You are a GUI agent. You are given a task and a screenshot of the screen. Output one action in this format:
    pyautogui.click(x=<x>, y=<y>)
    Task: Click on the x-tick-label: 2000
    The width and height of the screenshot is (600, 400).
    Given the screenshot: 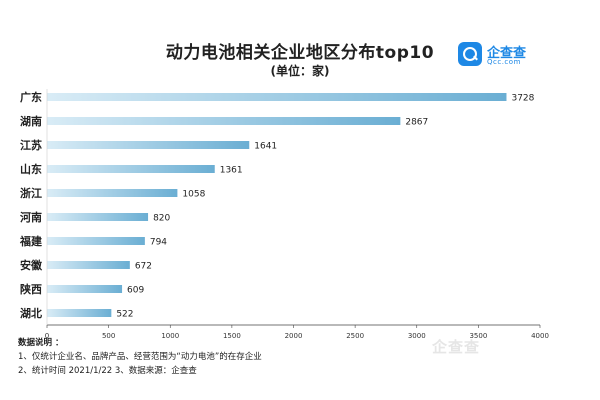 What is the action you would take?
    pyautogui.click(x=294, y=336)
    